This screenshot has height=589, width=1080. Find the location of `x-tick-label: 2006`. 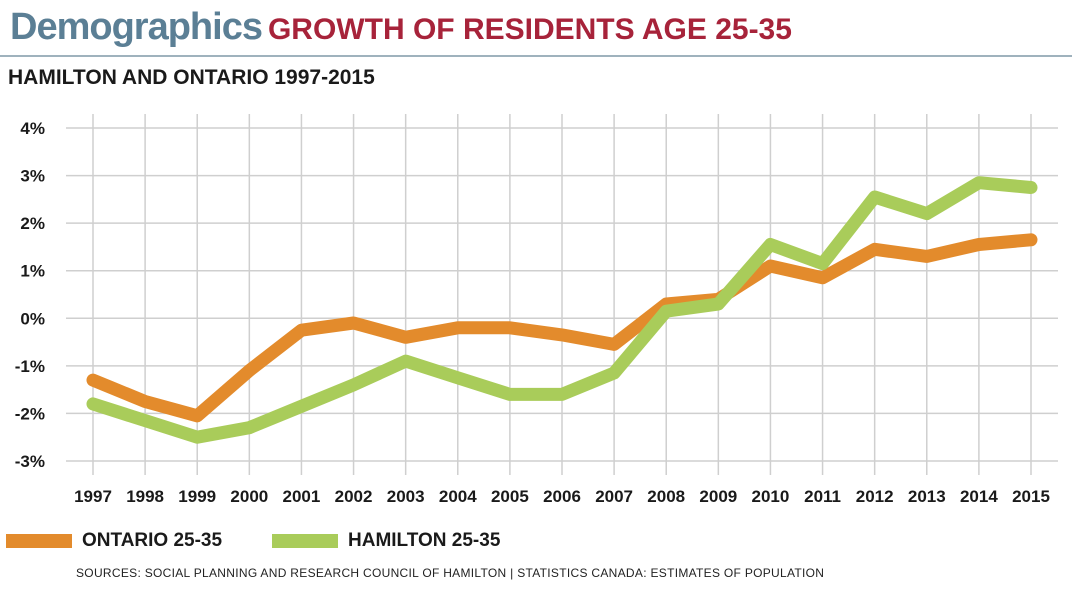

x-tick-label: 2006 is located at coordinates (562, 496).